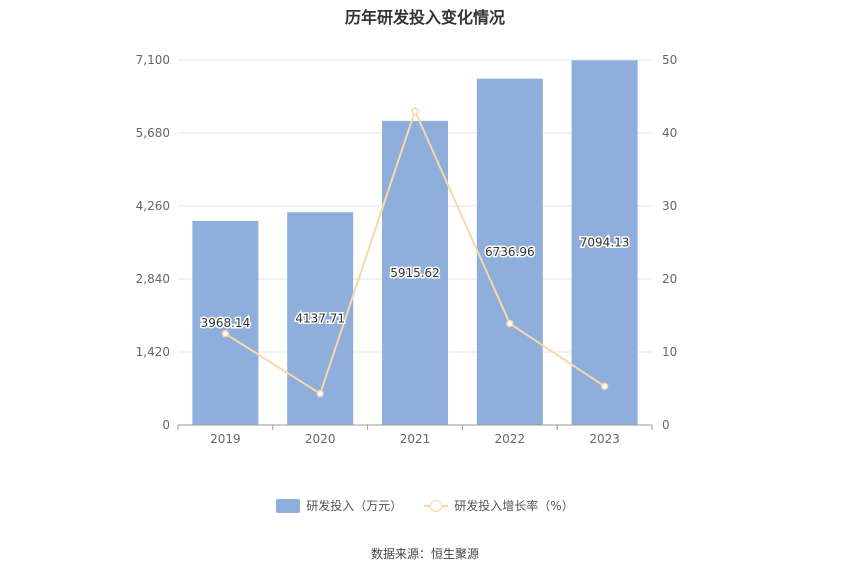 This screenshot has width=850, height=574. I want to click on x-tick-label: 2022, so click(510, 439).